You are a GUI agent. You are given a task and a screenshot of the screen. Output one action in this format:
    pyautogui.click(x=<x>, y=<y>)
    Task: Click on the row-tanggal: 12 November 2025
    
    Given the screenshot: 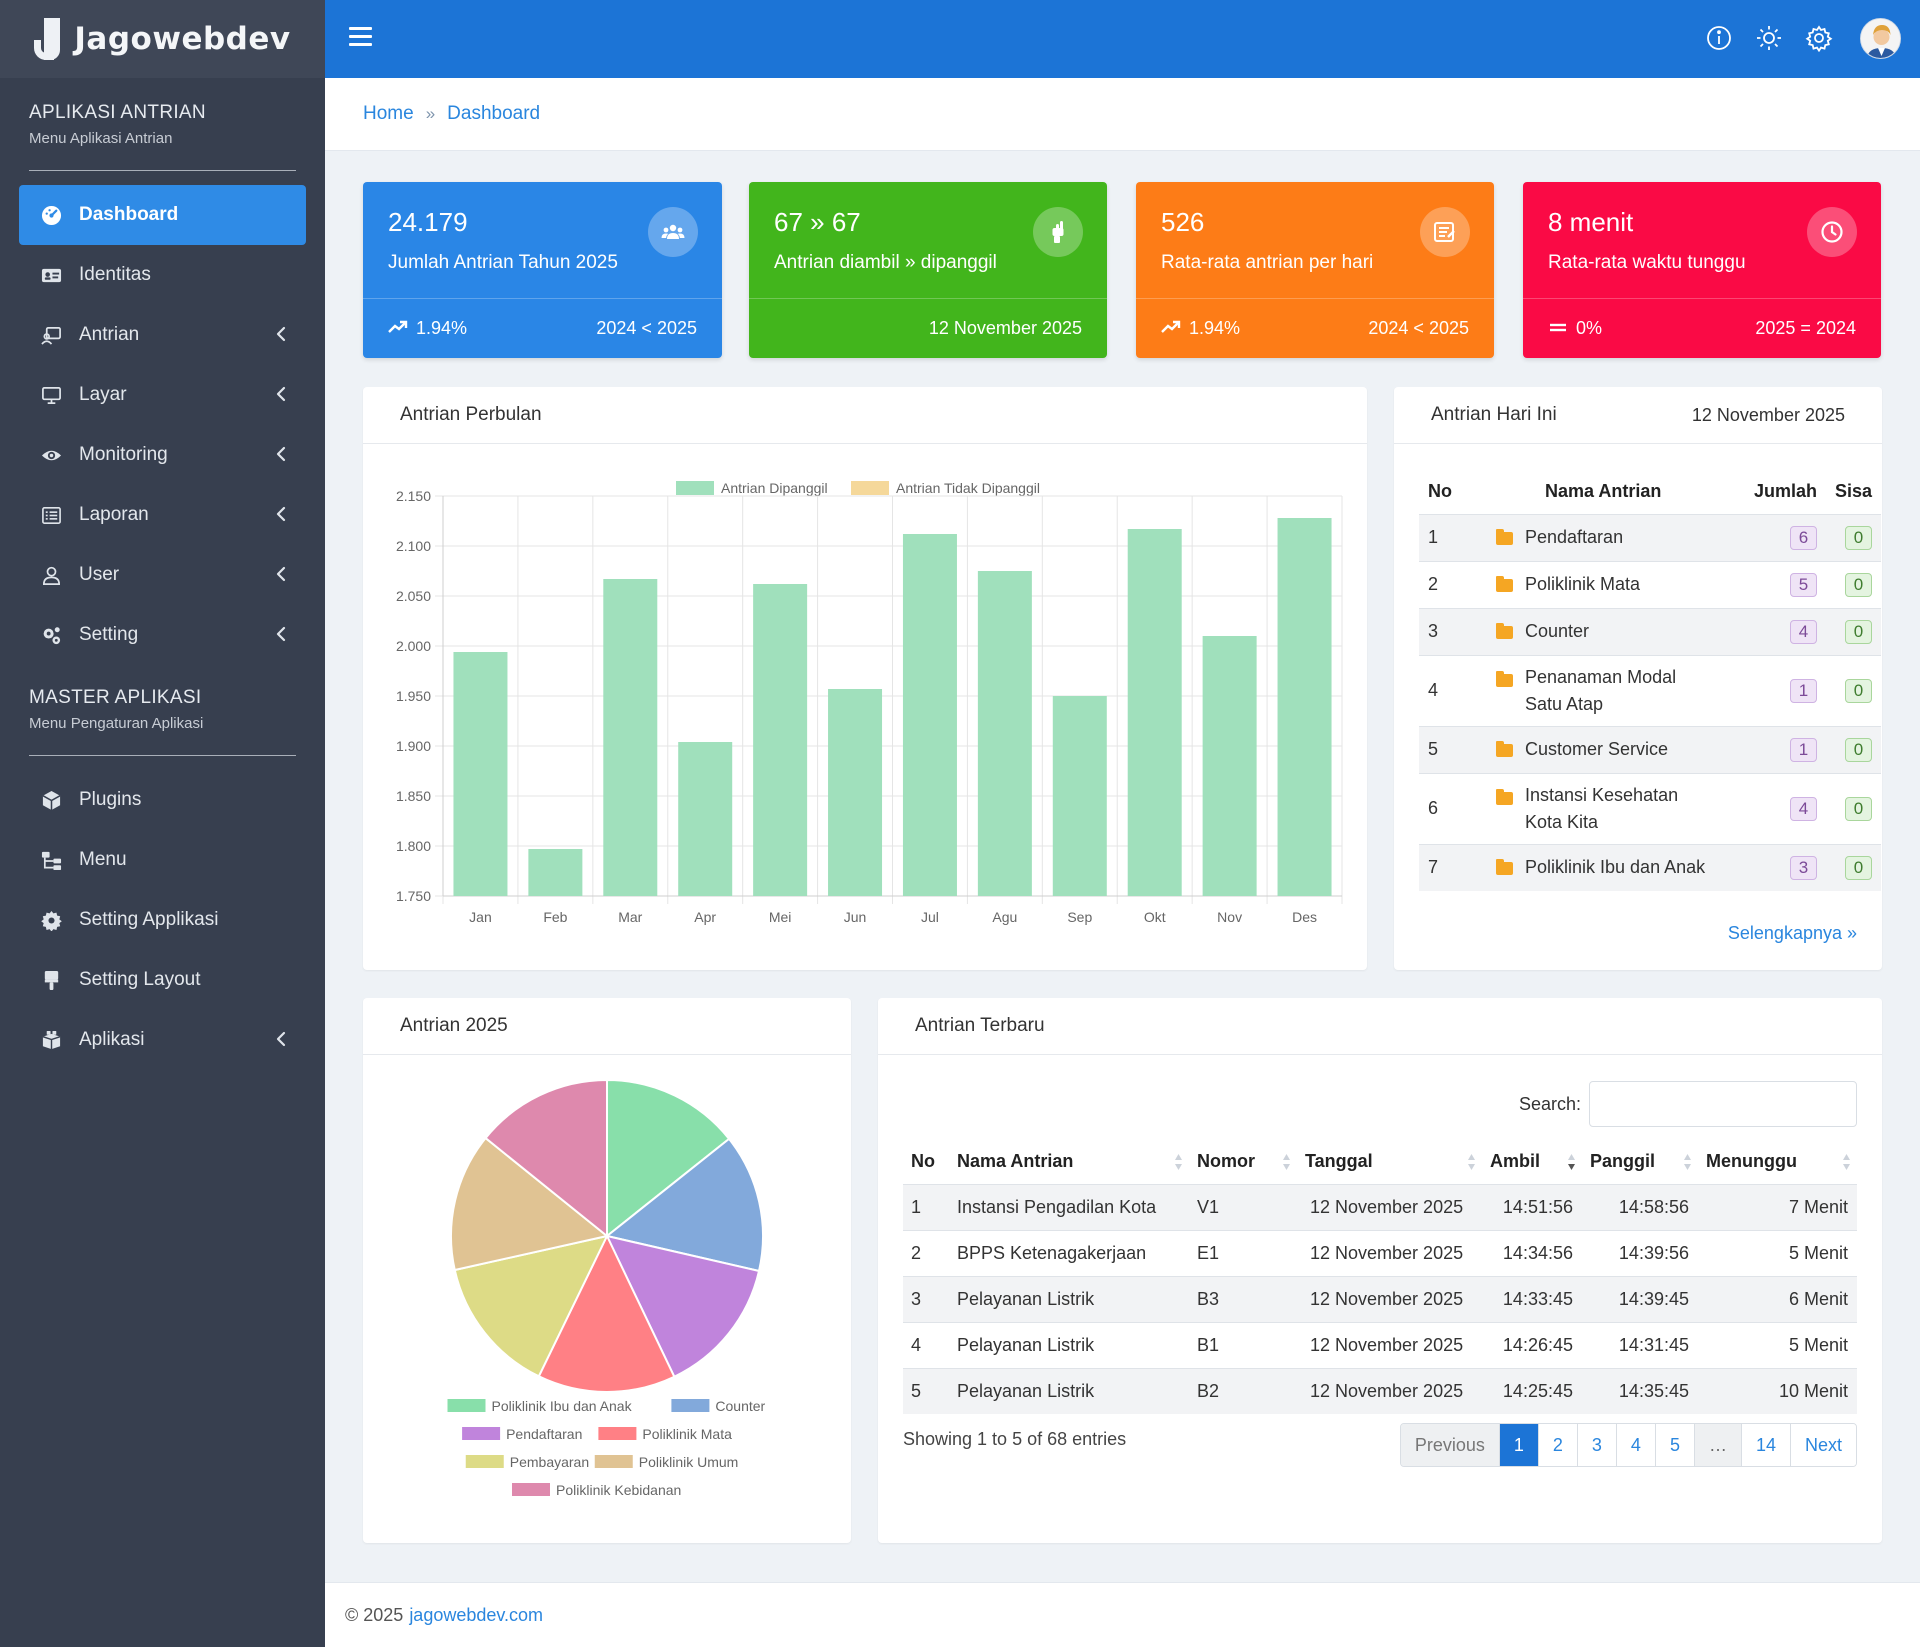 What is the action you would take?
    pyautogui.click(x=1389, y=1252)
    